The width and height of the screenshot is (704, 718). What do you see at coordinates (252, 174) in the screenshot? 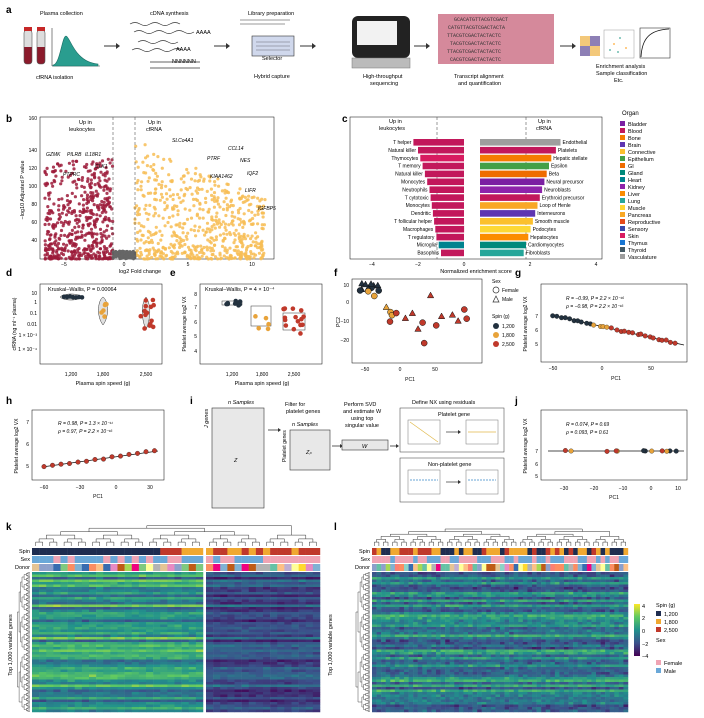
I see `b-gene-iqf2: IQF2` at bounding box center [252, 174].